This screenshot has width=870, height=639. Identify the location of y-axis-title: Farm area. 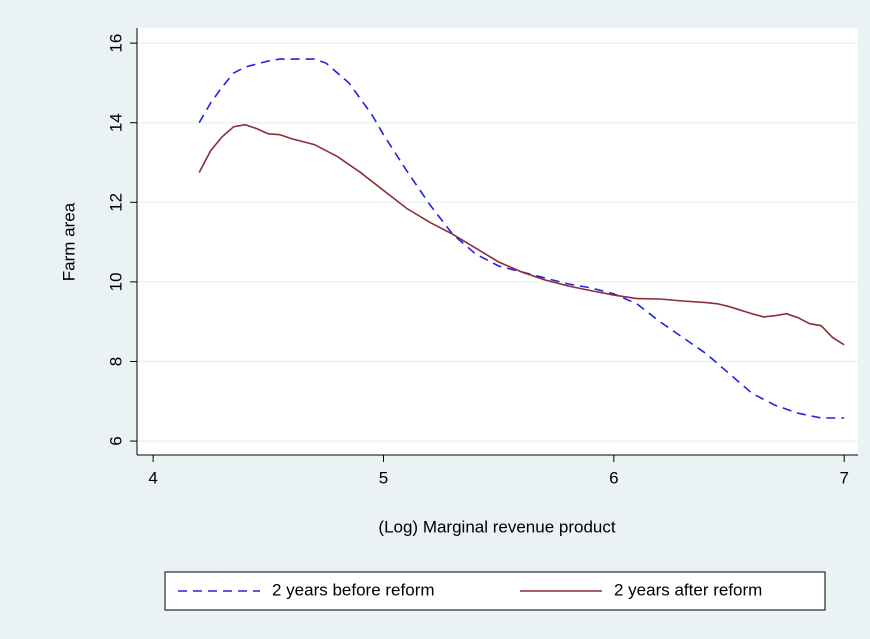
(68, 241).